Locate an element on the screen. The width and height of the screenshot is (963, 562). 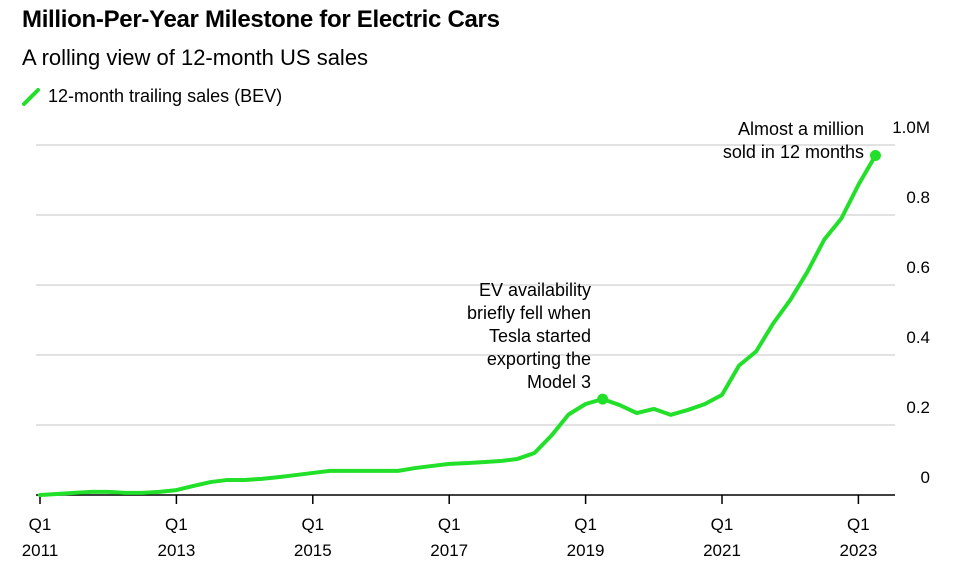
y-tick-label: 0.2 is located at coordinates (918, 407).